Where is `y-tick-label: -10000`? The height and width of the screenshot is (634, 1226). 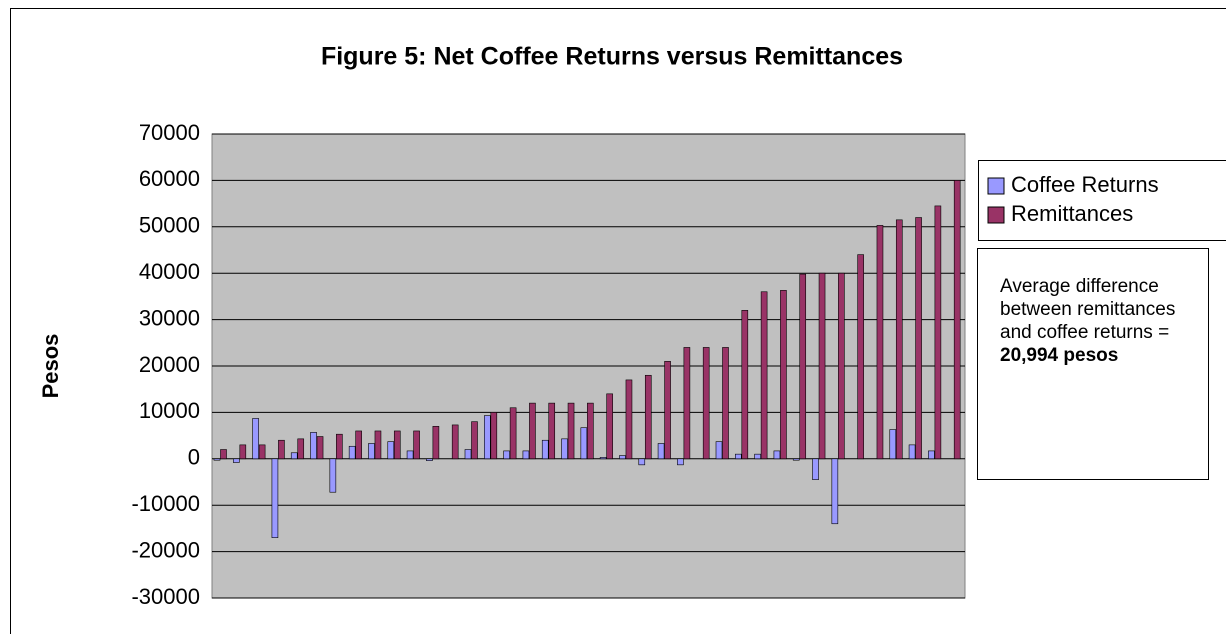 y-tick-label: -10000 is located at coordinates (165, 503).